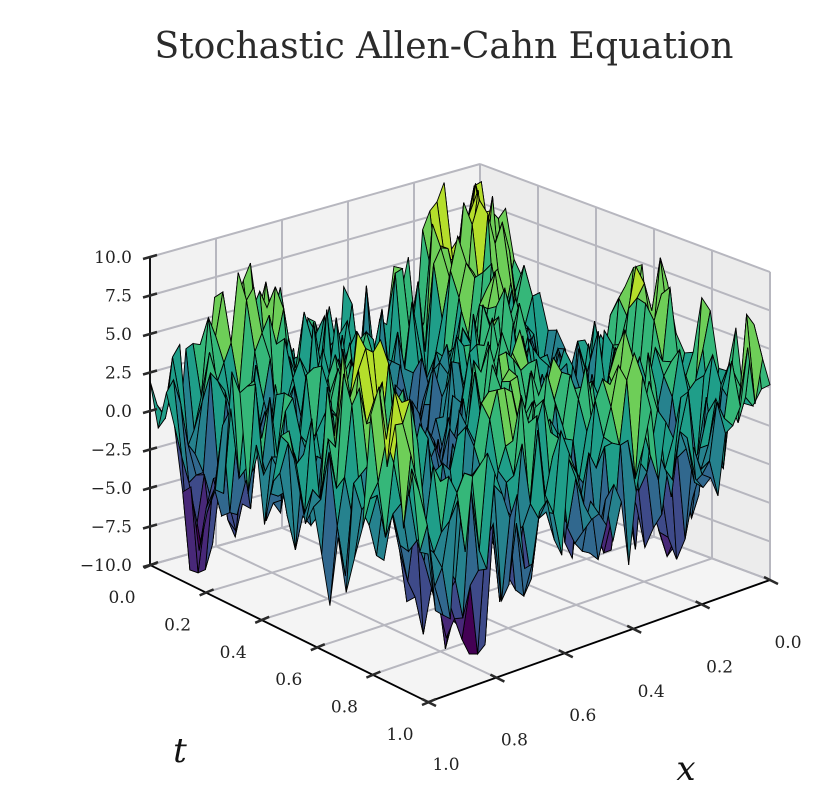 This screenshot has height=807, width=836. I want to click on z-tick-label: −7.5, so click(111, 528).